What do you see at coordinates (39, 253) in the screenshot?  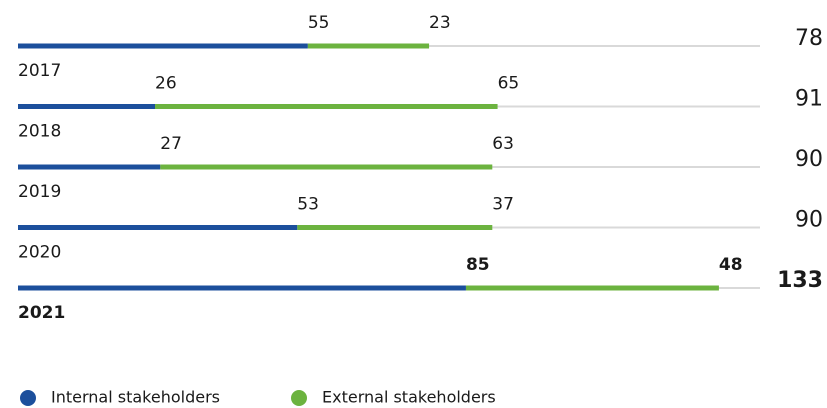 I see `category-label: 2020` at bounding box center [39, 253].